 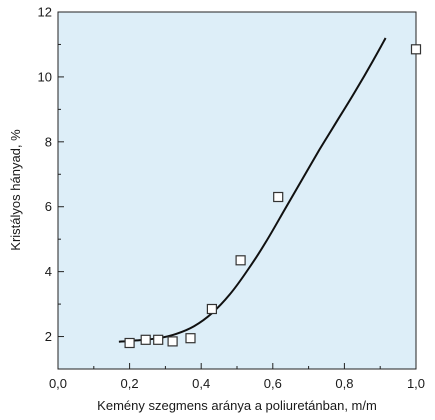 I want to click on y-axis-ticks: 2 4 6 8 10 12, so click(x=51, y=174).